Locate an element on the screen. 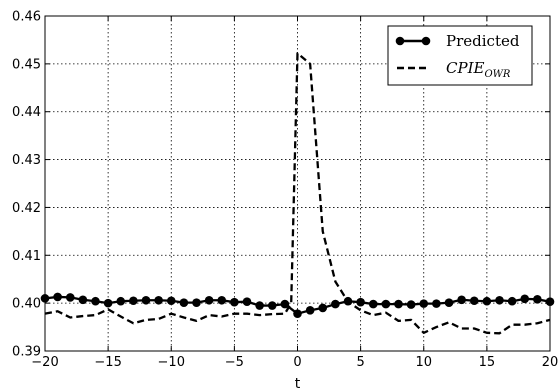  legend-predicted-marker-left is located at coordinates (400, 41).